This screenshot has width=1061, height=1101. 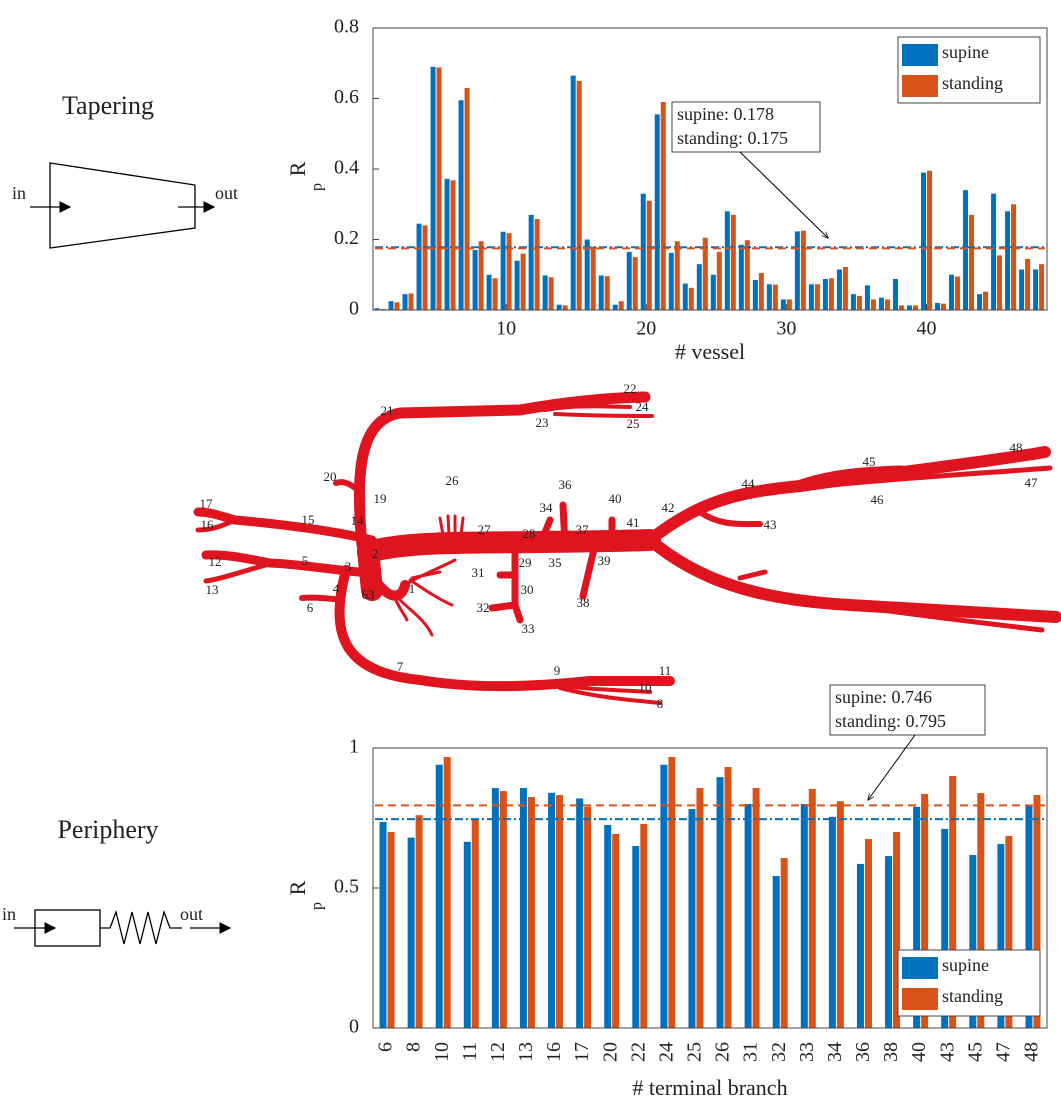 What do you see at coordinates (665, 670) in the screenshot?
I see `vessel-number: 11` at bounding box center [665, 670].